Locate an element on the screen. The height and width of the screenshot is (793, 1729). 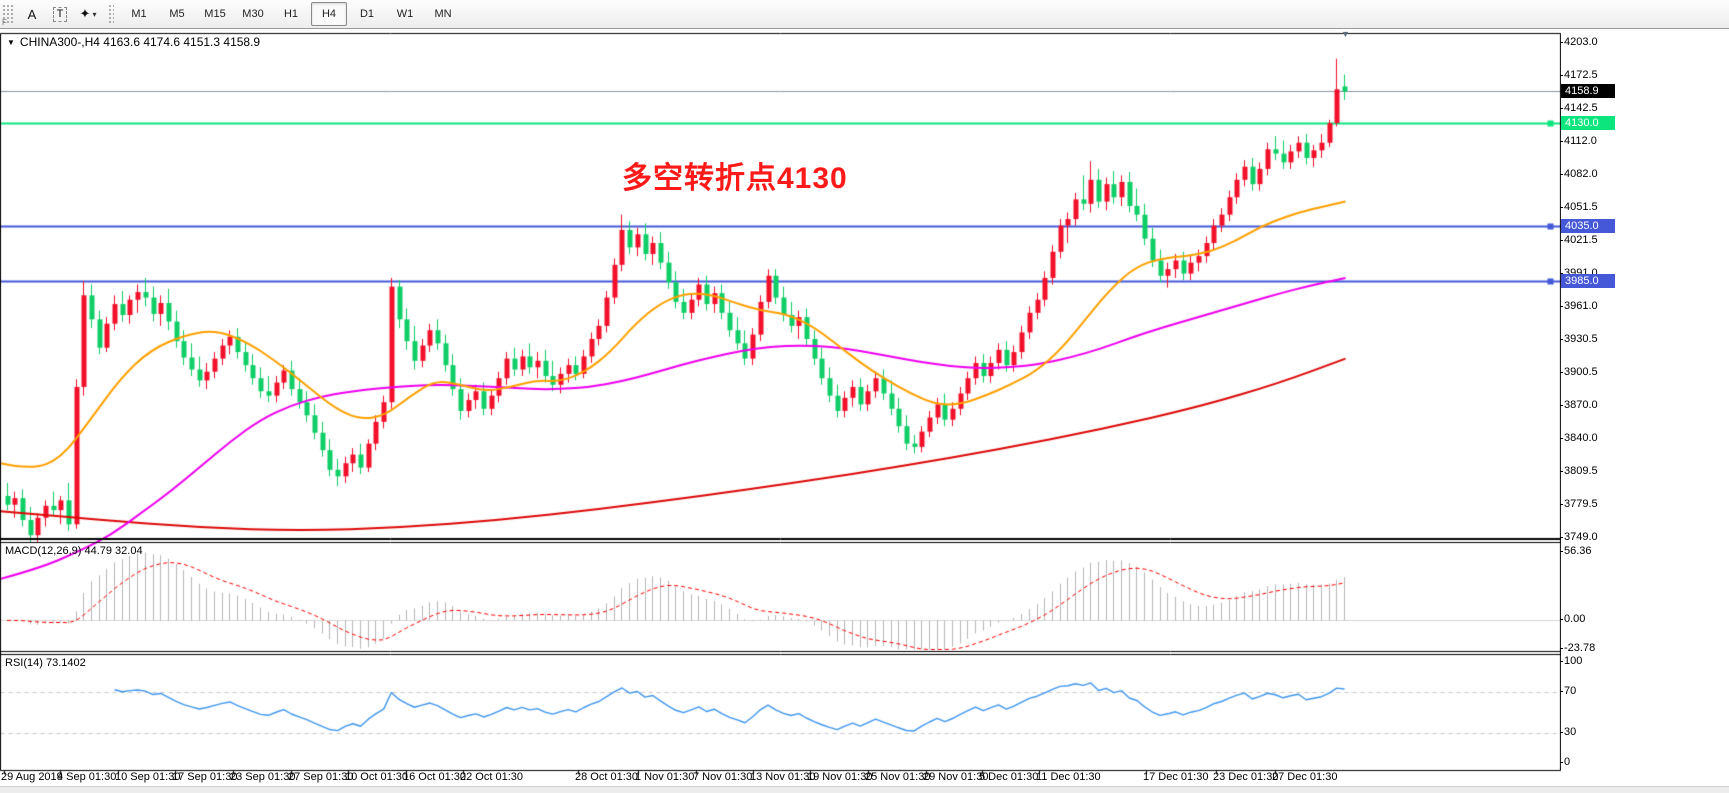
symbol-ohlc-text: CHINA300-,H4 4163.6 4174.6 4151.3 4158.9 is located at coordinates (140, 42).